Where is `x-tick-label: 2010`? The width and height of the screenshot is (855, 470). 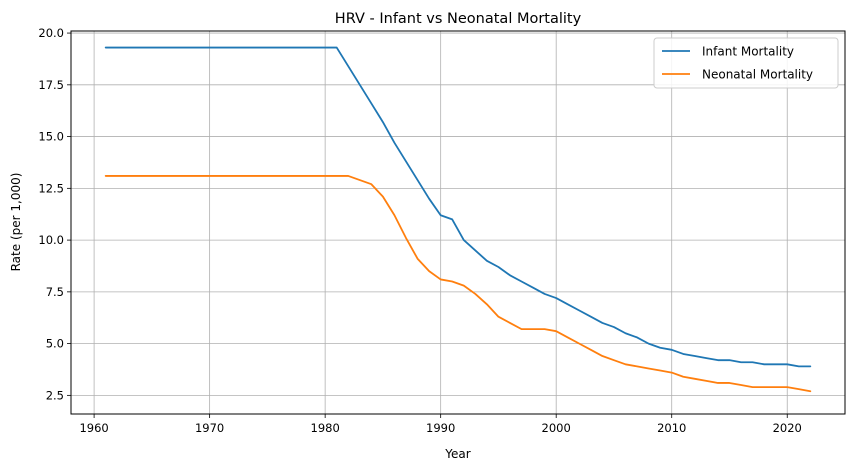 x-tick-label: 2010 is located at coordinates (671, 428).